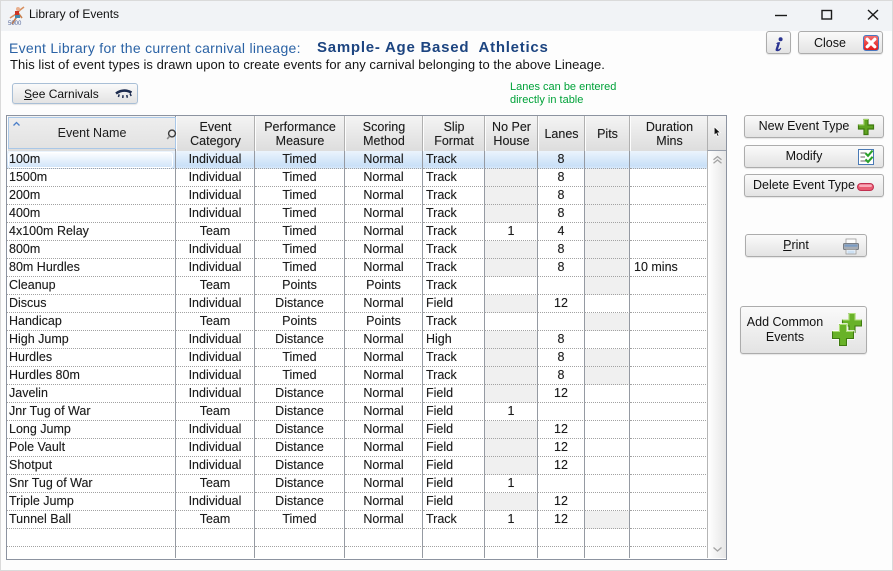 The width and height of the screenshot is (893, 571). Describe the element at coordinates (15, 24) in the screenshot. I see `svg-text: 5000` at that location.